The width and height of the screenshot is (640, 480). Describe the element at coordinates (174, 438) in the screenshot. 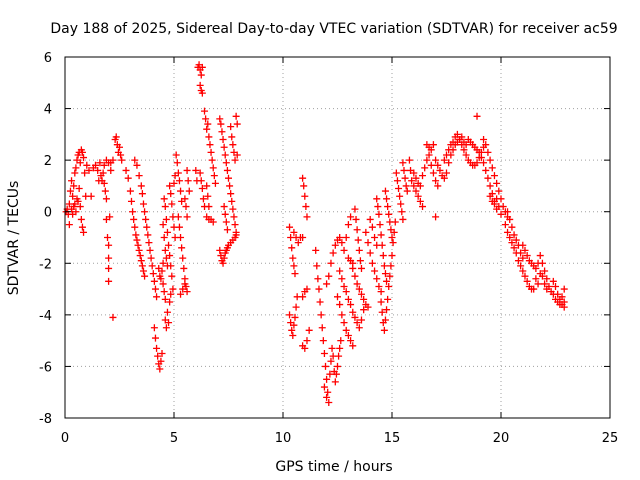

I see `x-tick-label: 5` at that location.